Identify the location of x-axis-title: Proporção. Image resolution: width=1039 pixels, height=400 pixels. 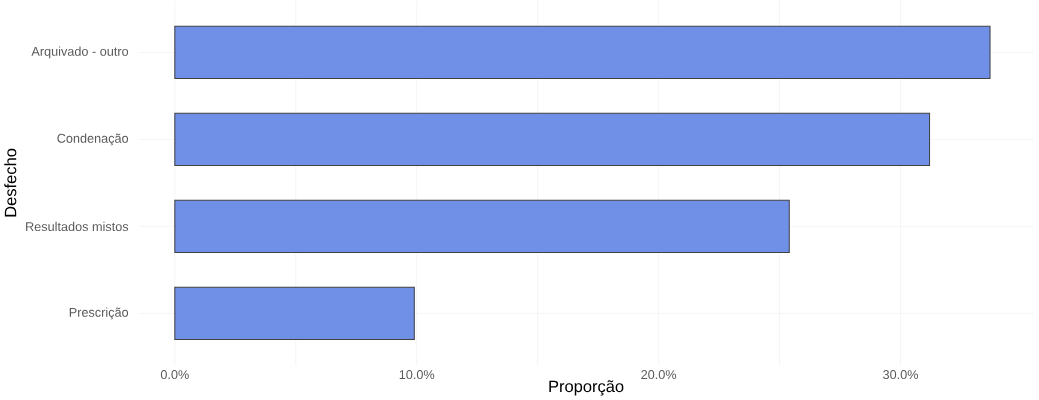
(586, 388).